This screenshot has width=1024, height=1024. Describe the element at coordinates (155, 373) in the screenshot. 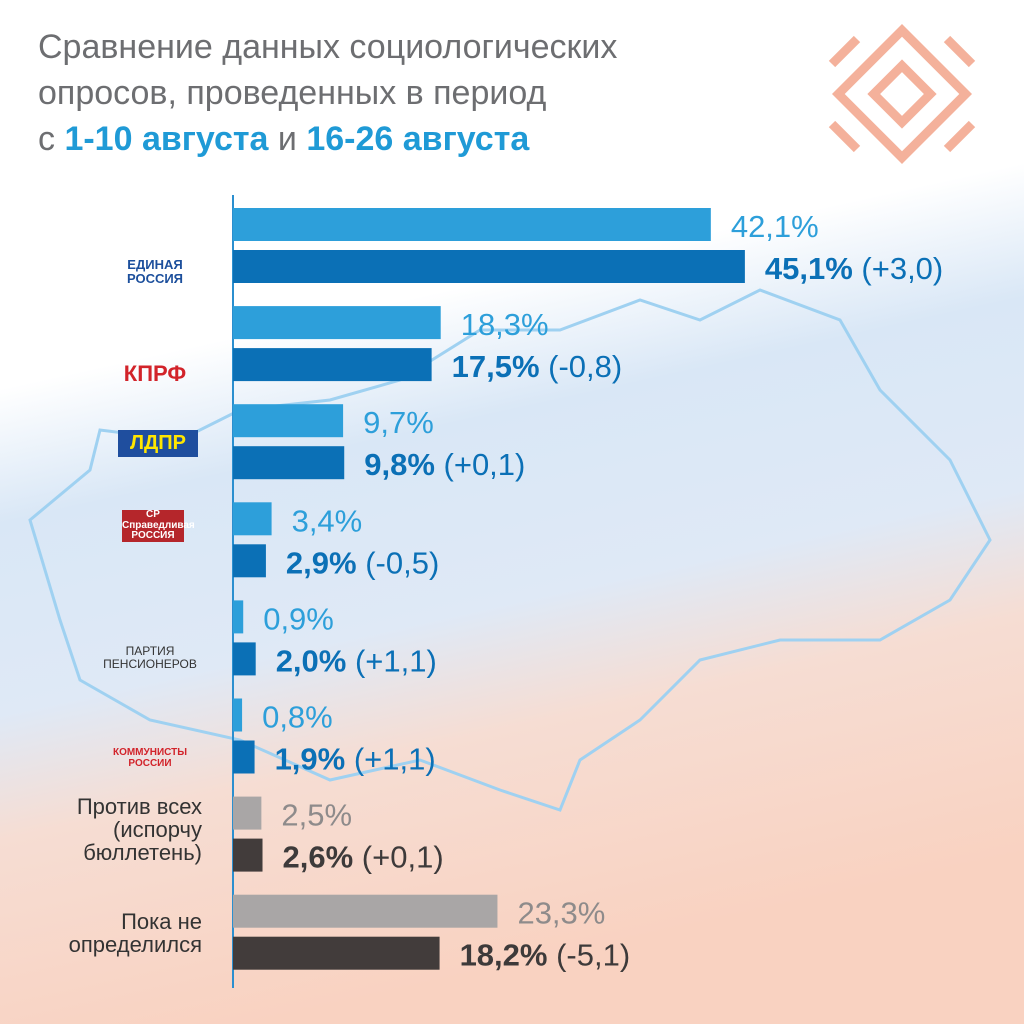

I see `category-label: КПРФ` at that location.